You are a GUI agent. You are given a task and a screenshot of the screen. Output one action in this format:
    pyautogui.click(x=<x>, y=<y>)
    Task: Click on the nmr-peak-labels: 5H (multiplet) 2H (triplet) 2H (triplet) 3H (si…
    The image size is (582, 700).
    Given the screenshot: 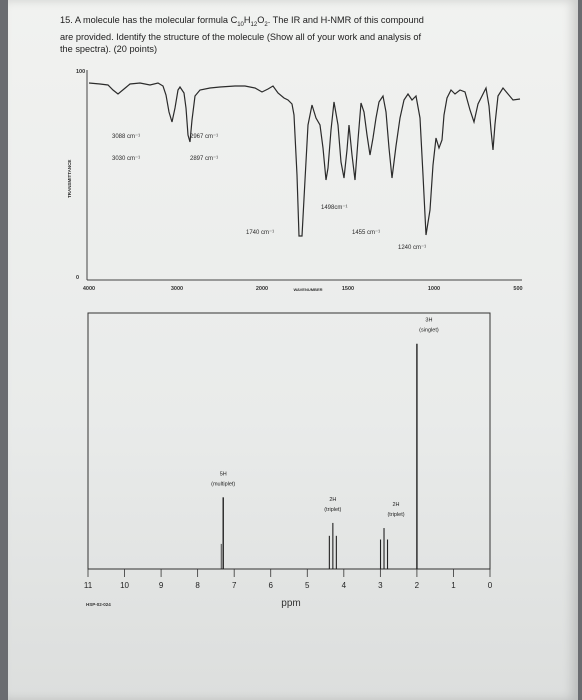 What is the action you would take?
    pyautogui.click(x=325, y=418)
    